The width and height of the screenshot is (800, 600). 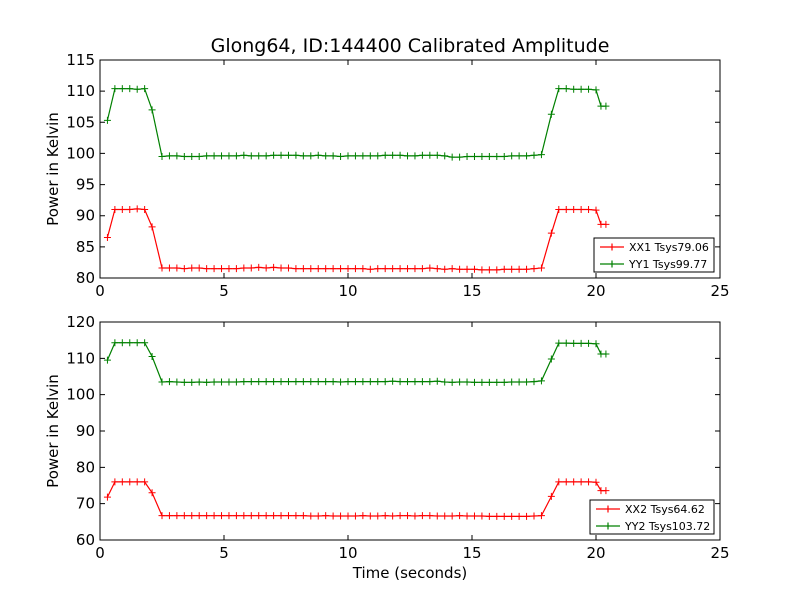 What do you see at coordinates (80, 122) in the screenshot?
I see `y-tick-label: 105` at bounding box center [80, 122].